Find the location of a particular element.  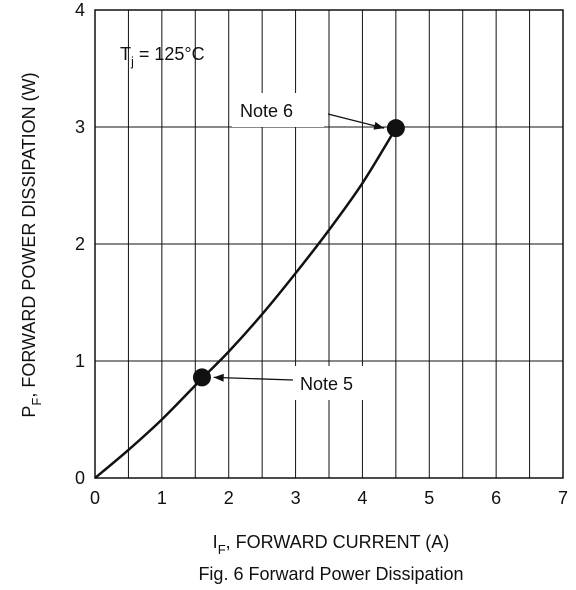

annotation-label: Note 6 is located at coordinates (266, 111).